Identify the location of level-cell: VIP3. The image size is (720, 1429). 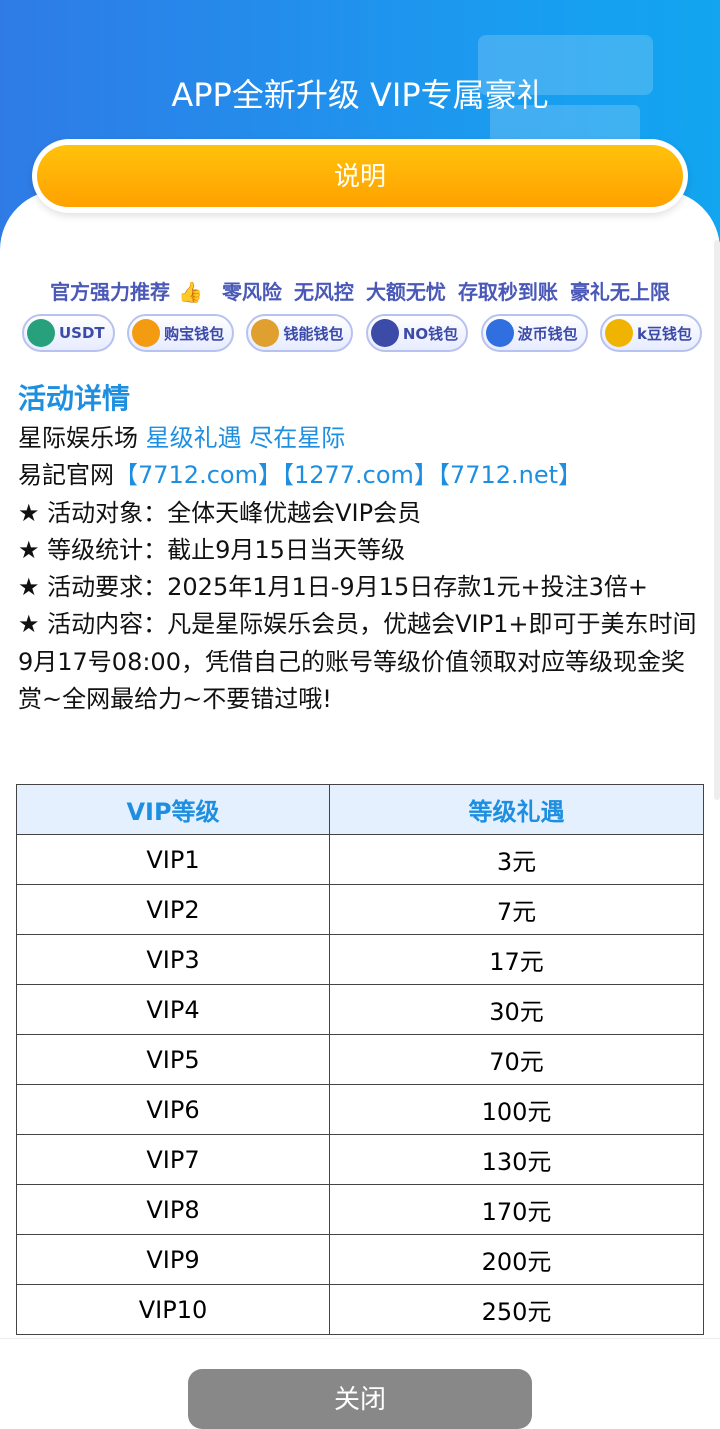
(173, 959).